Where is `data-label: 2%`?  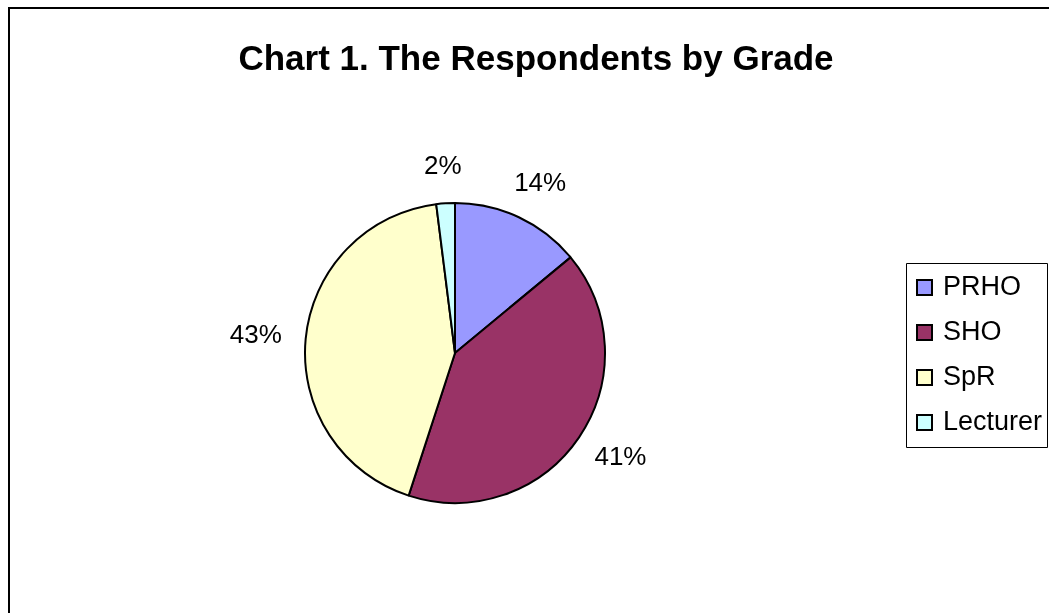
data-label: 2% is located at coordinates (443, 164).